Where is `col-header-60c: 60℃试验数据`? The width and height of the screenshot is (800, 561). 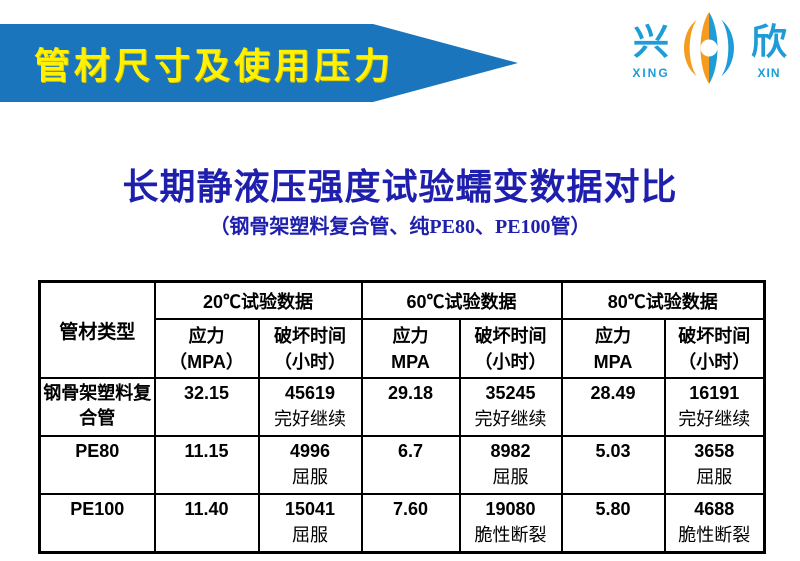 col-header-60c: 60℃试验数据 is located at coordinates (461, 300).